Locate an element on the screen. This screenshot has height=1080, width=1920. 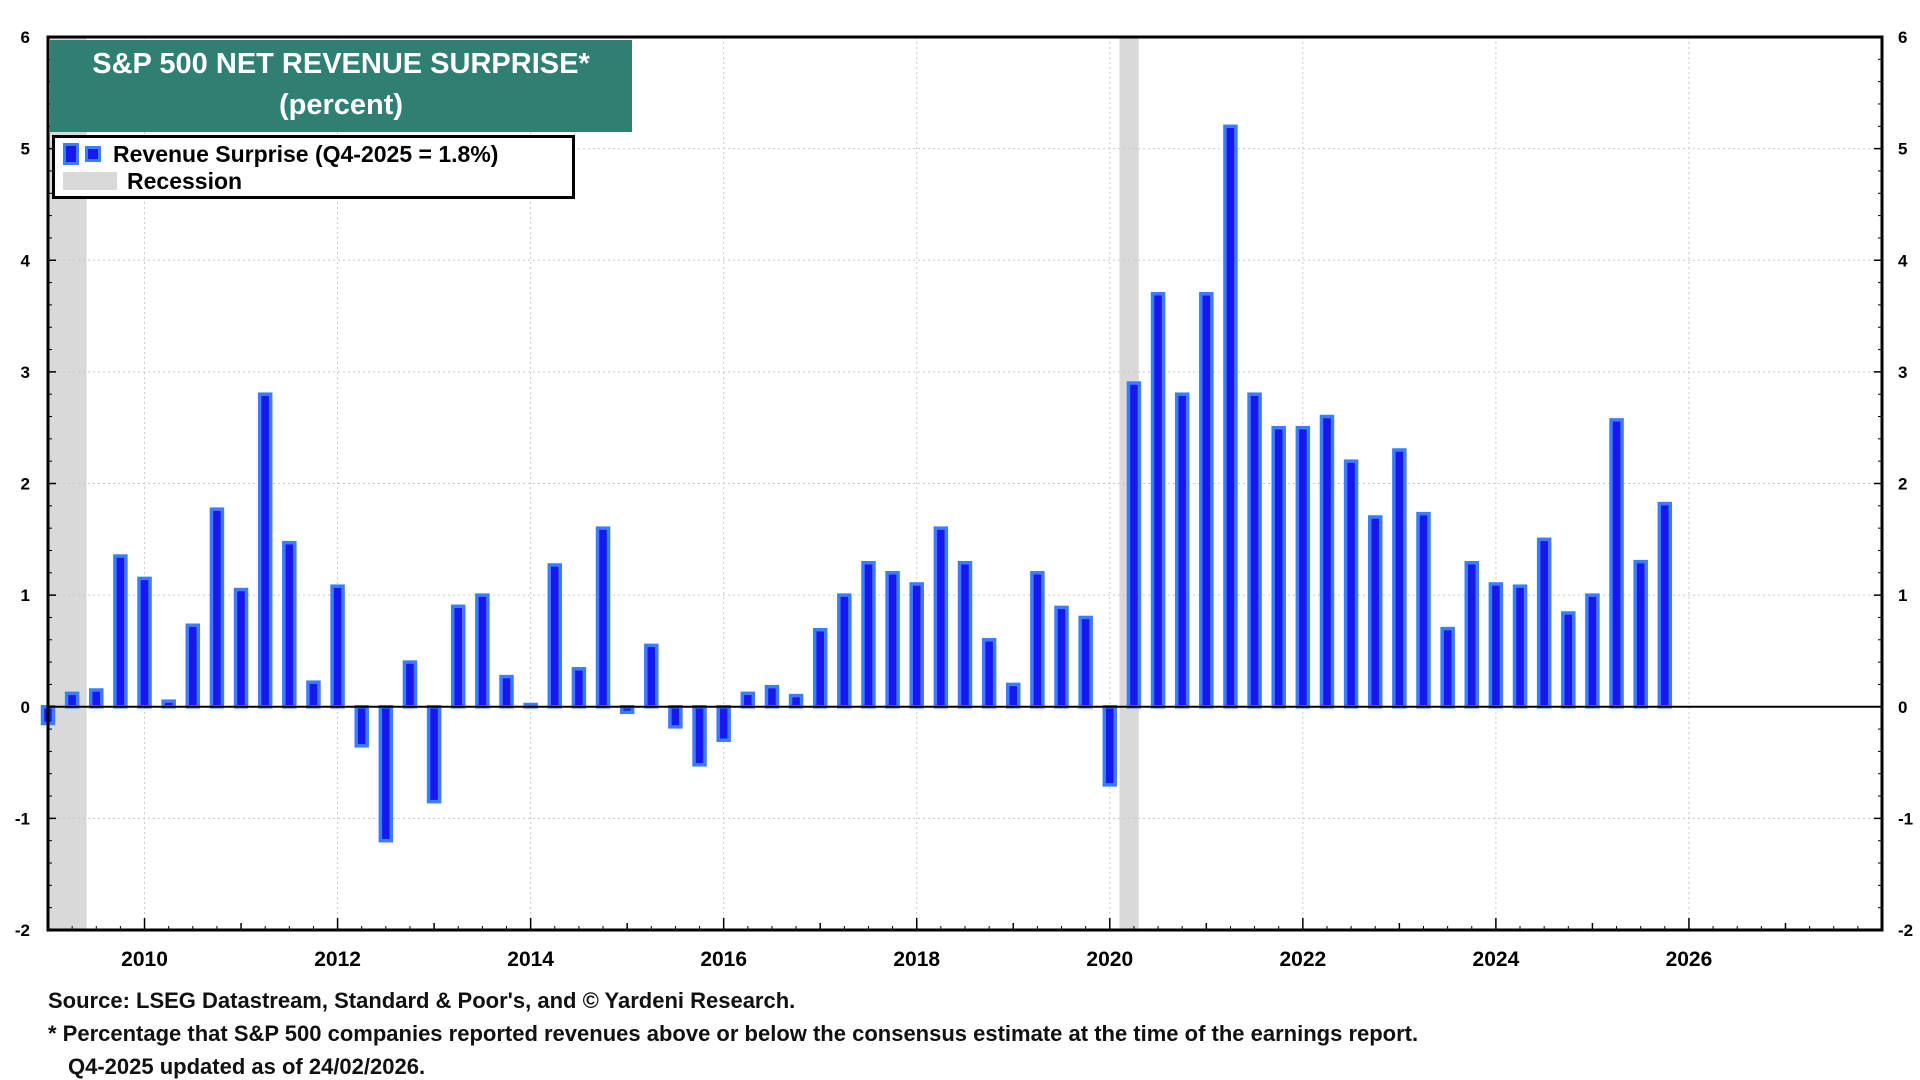
updated-note: Q4-2025 updated as of 24/02/2026. is located at coordinates (247, 1066).